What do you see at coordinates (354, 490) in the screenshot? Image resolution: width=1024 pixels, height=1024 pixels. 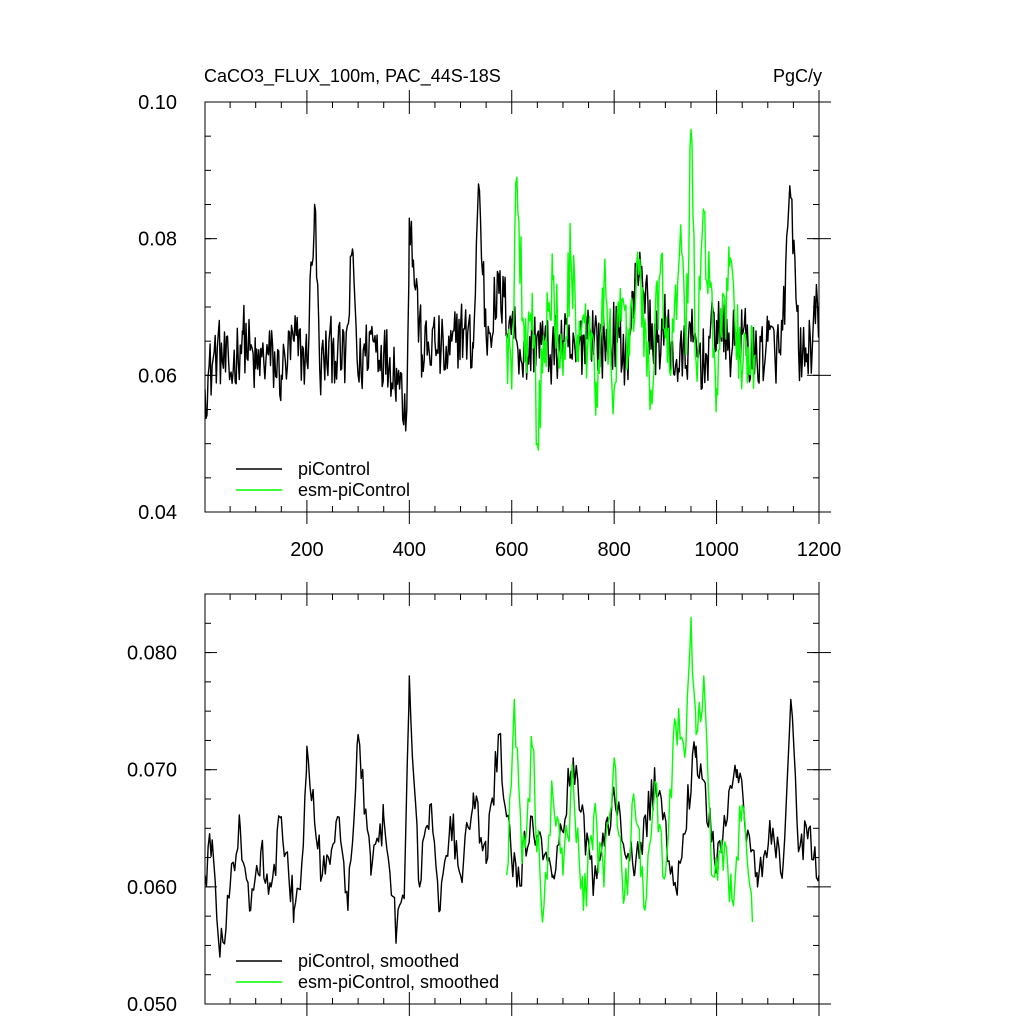 I see `legend-label-esm-picontrol: esm-piControl` at bounding box center [354, 490].